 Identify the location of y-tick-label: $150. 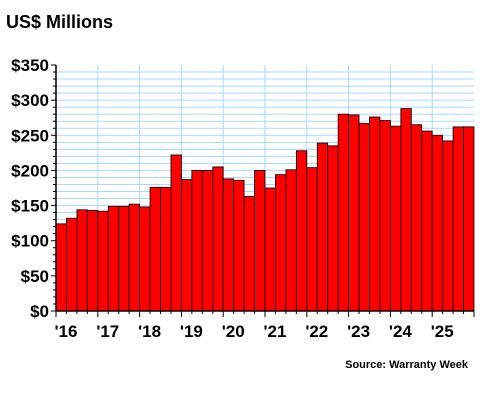
(30, 206).